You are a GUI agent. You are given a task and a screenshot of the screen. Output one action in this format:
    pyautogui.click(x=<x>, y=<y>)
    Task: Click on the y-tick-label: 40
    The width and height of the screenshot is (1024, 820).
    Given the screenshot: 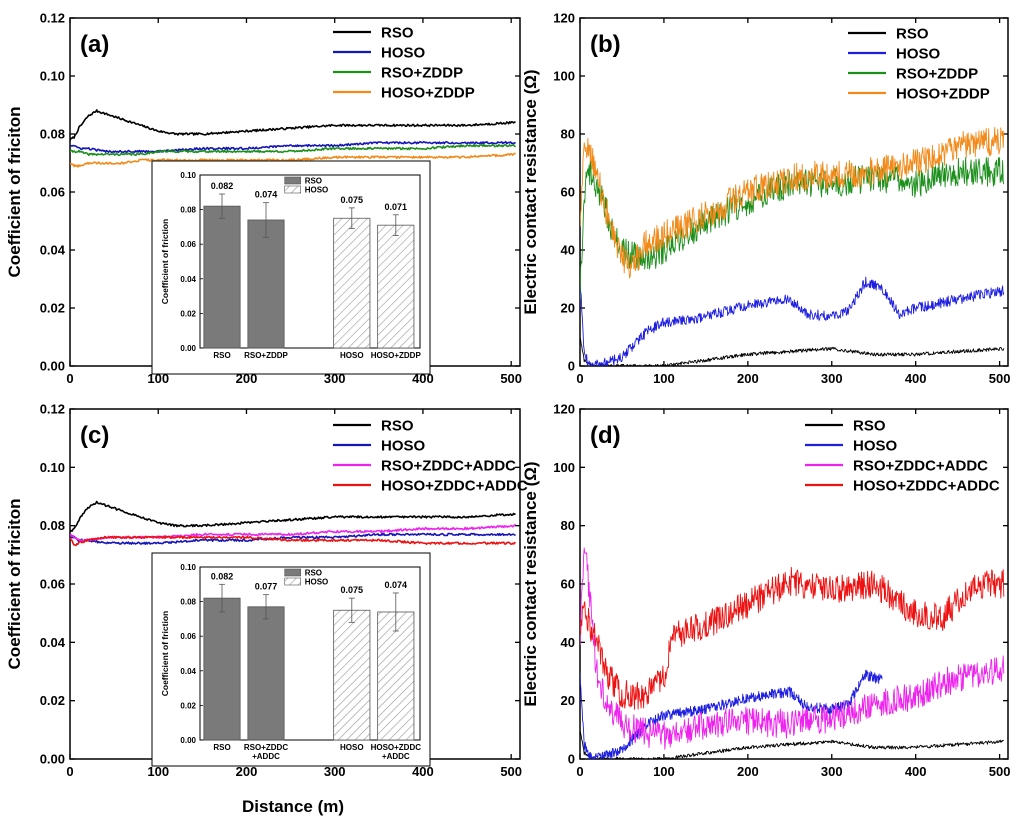 What is the action you would take?
    pyautogui.click(x=568, y=642)
    